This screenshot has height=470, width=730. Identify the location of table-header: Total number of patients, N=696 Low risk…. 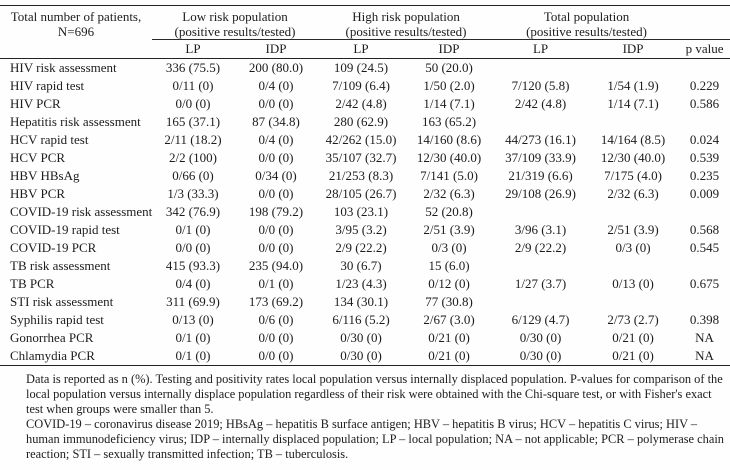
(365, 32).